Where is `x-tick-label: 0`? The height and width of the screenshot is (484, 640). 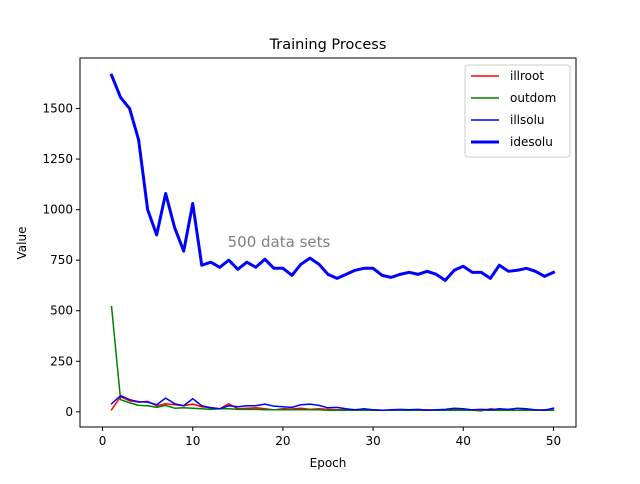
x-tick-label: 0 is located at coordinates (103, 441).